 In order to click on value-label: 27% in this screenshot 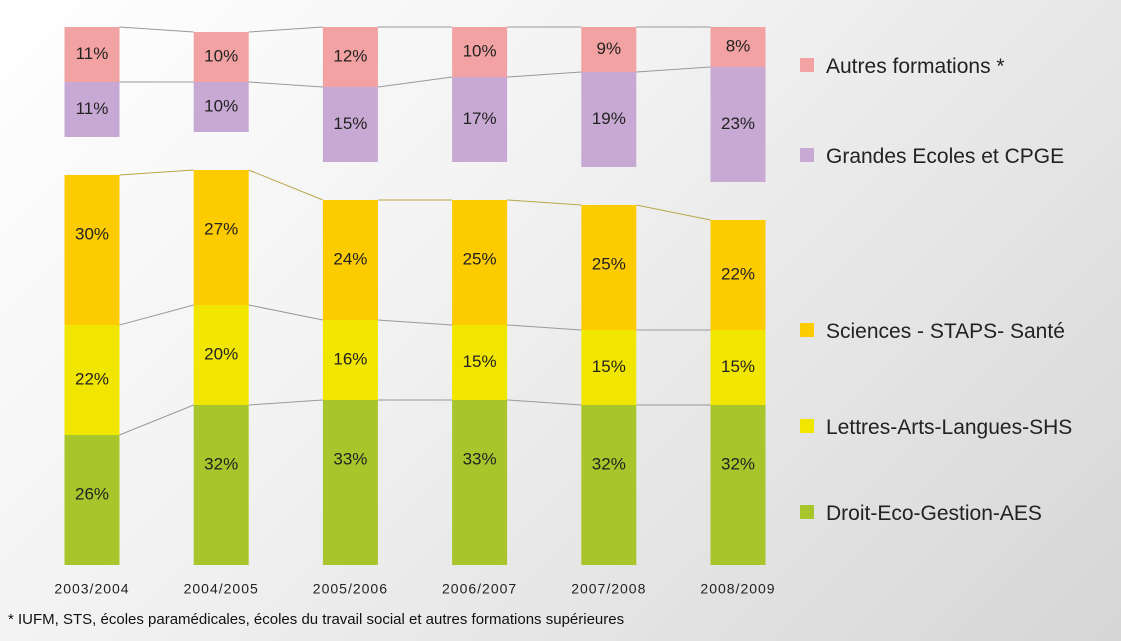, I will do `click(221, 228)`.